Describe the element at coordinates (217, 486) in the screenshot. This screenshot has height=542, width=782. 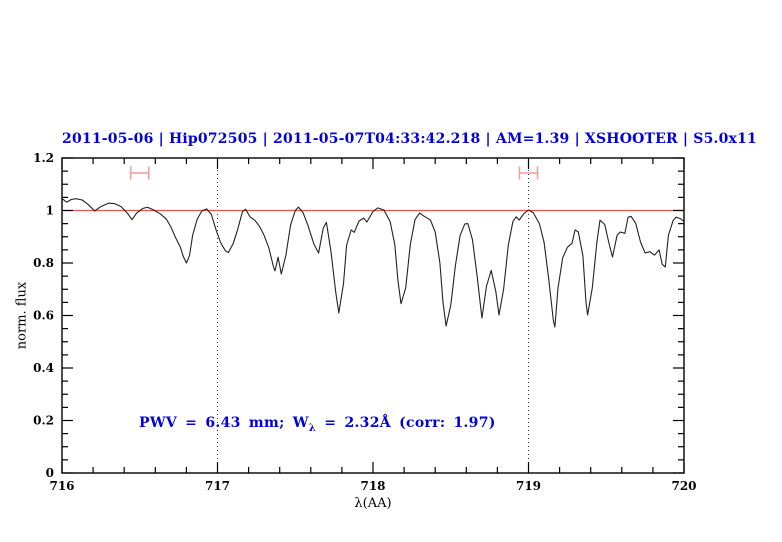
I see `x-tick-label: 717` at that location.